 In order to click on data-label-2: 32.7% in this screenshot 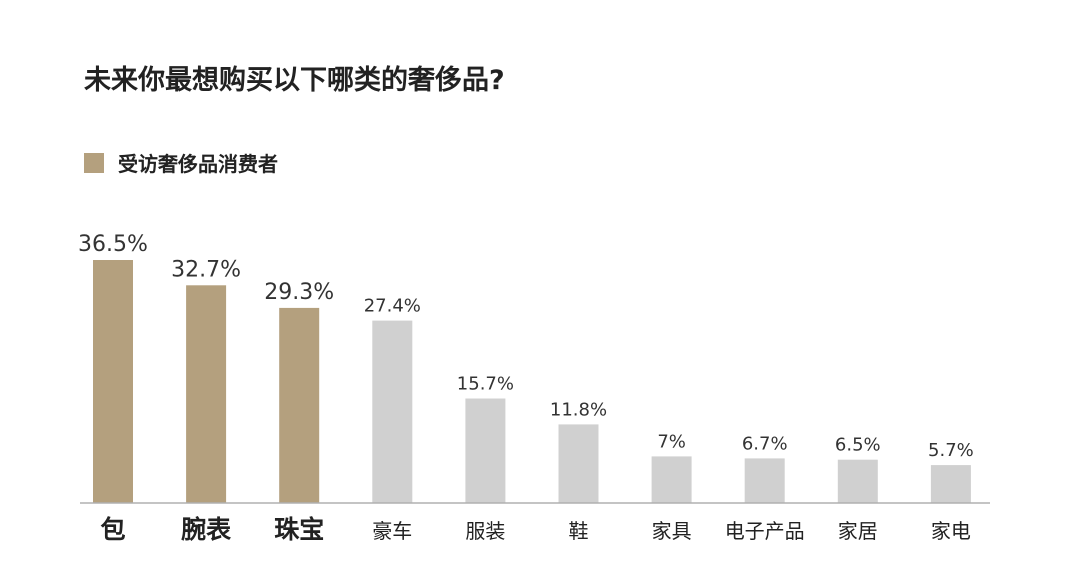, I will do `click(206, 269)`.